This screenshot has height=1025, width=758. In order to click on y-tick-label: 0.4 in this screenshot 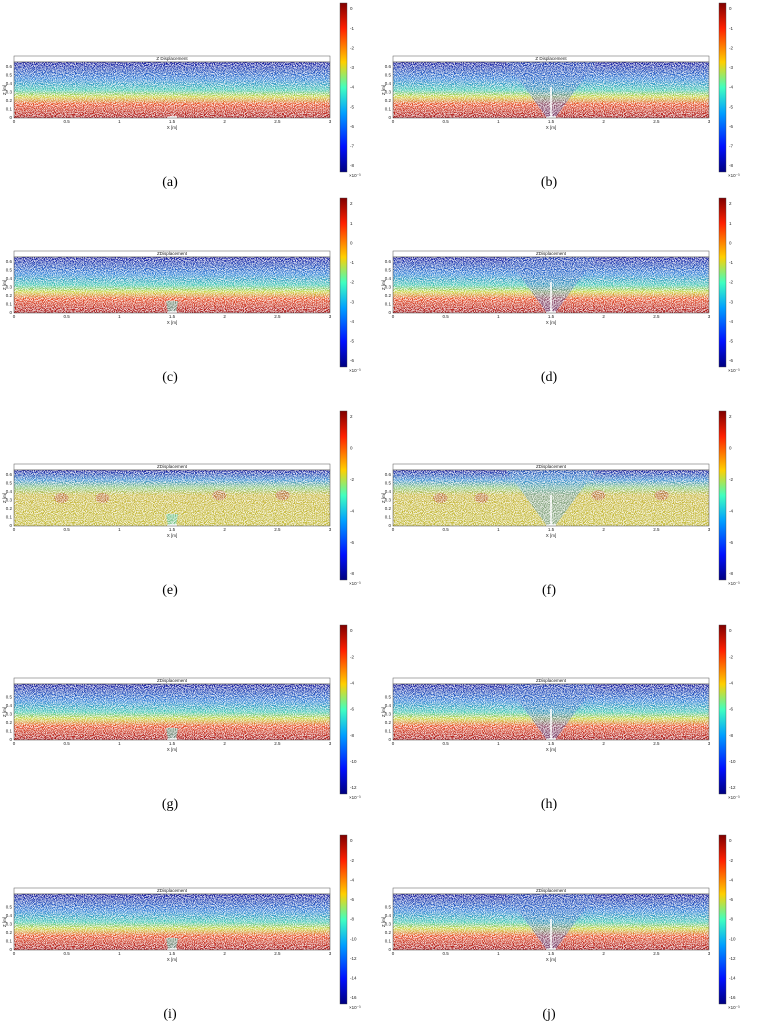, I will do `click(388, 278)`.